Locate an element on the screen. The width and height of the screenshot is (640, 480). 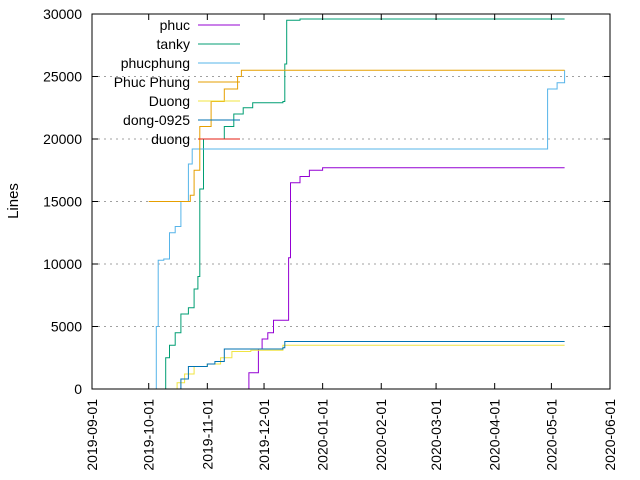
series-line-duong is located at coordinates (367, 367).